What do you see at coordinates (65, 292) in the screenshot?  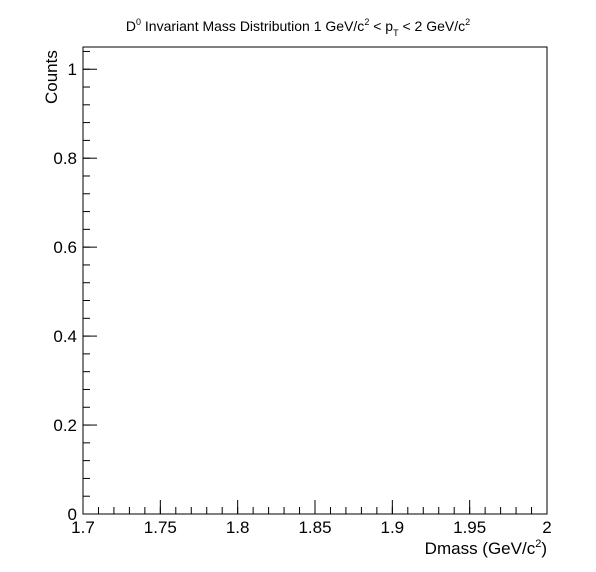 I see `y-axis-tick-labels: 0 0.2 0.4 0.6 0.8 1` at bounding box center [65, 292].